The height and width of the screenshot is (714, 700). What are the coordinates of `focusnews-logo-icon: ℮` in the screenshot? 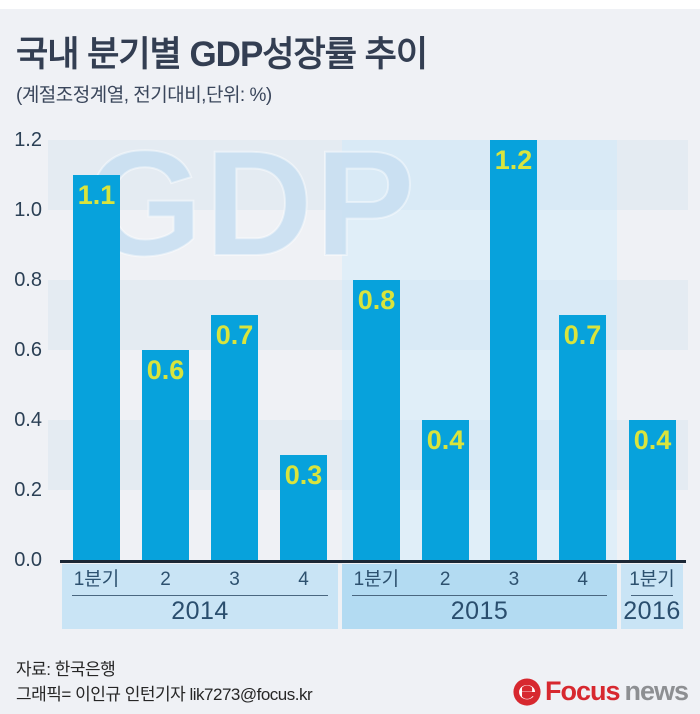 It's located at (527, 691).